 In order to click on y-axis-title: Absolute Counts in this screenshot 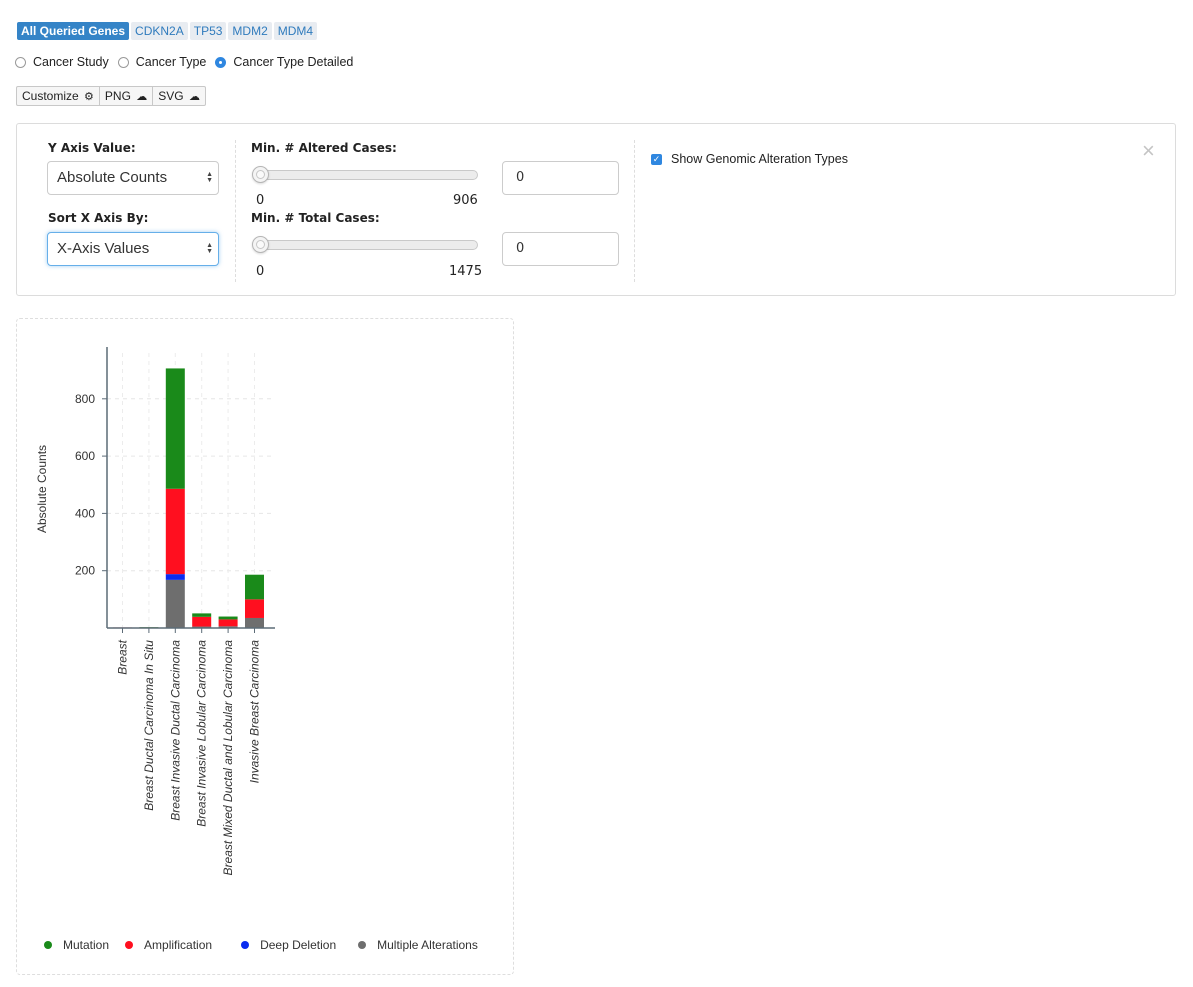, I will do `click(42, 489)`.